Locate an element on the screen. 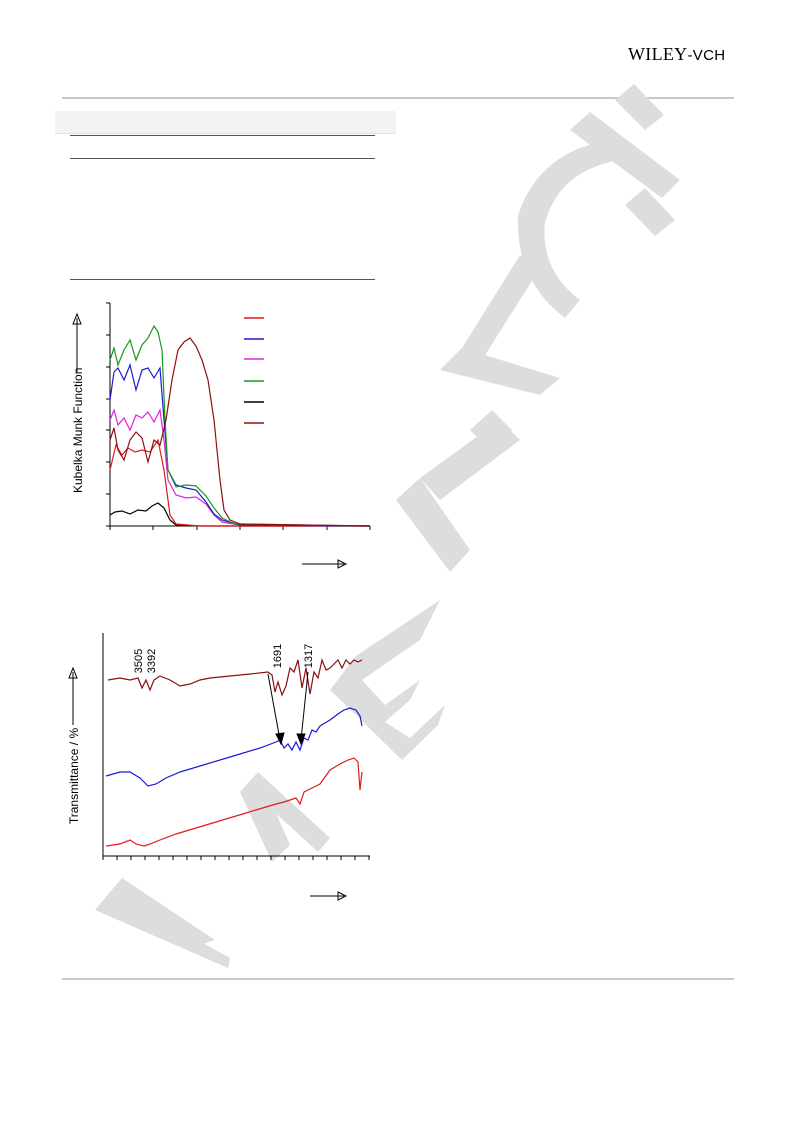 This screenshot has width=793, height=1121. table-top-rule is located at coordinates (222, 135).